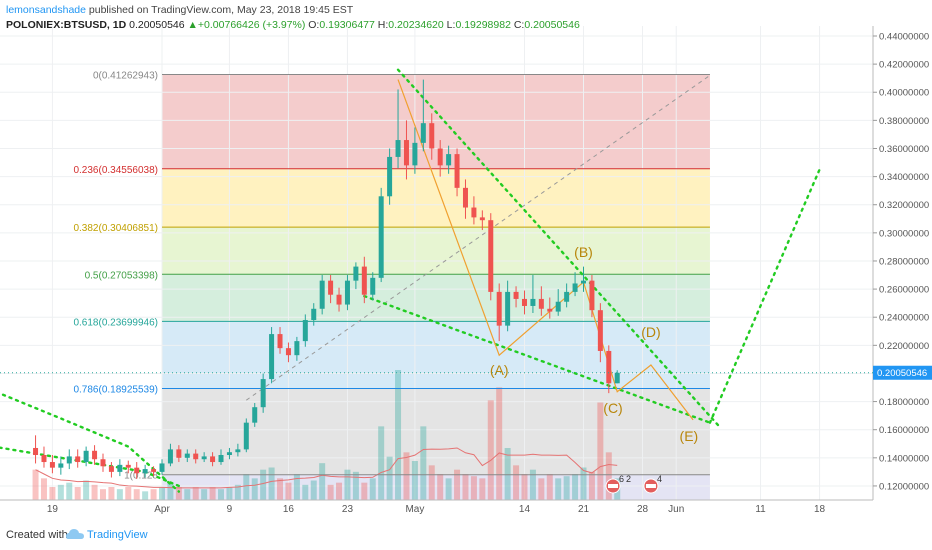 The height and width of the screenshot is (550, 932). What do you see at coordinates (466, 534) in the screenshot?
I see `footer: Created with TradingView` at bounding box center [466, 534].